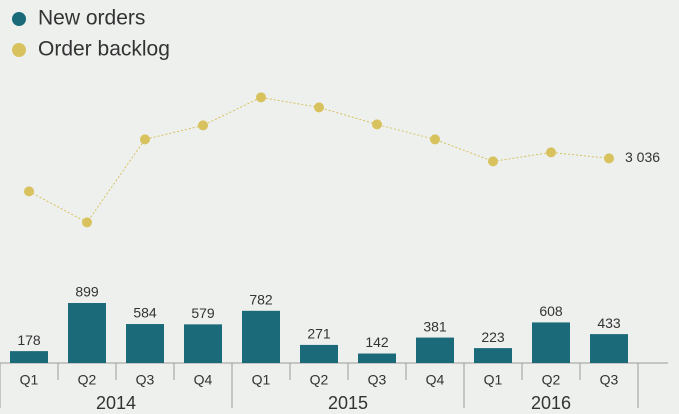 The width and height of the screenshot is (679, 414). What do you see at coordinates (348, 403) in the screenshot?
I see `year-label: 2015` at bounding box center [348, 403].